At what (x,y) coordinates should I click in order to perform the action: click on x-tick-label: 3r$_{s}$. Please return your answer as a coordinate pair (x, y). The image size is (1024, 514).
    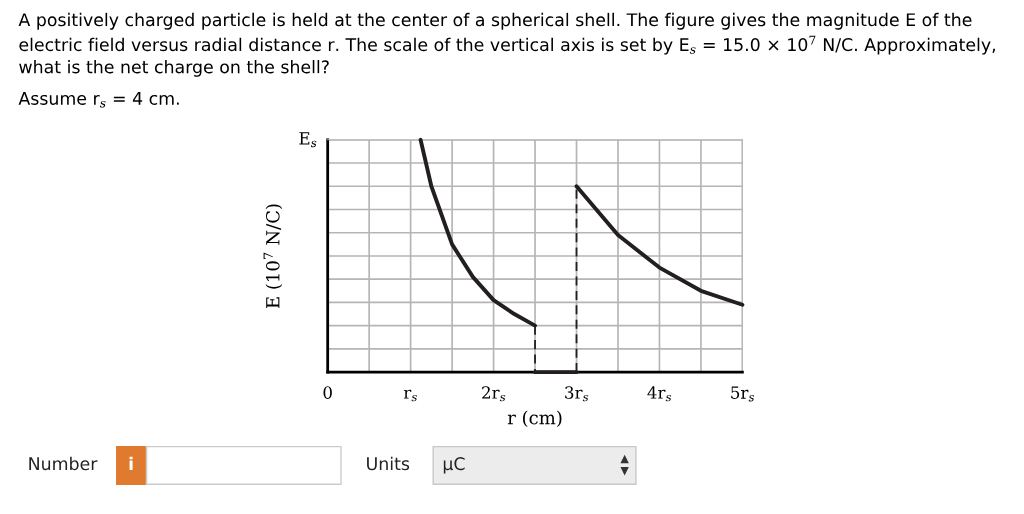
    Looking at the image, I should click on (577, 394).